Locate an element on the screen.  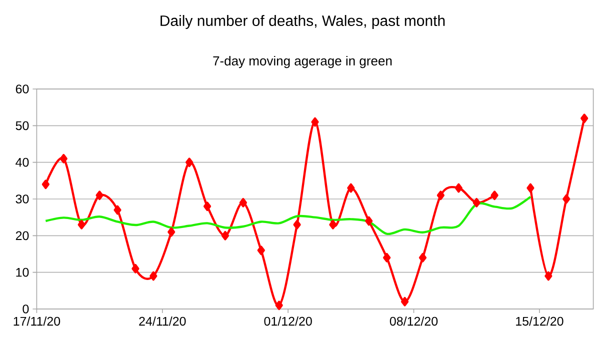
chart-subtitle: 7-day moving agerage in green is located at coordinates (302, 62).